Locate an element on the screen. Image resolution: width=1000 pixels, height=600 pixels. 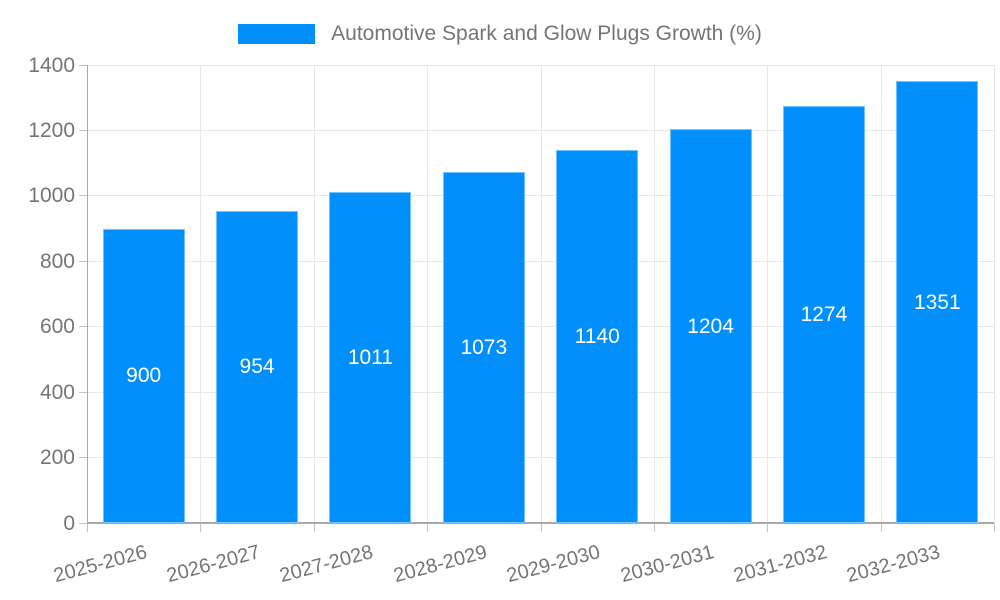
y-tick-label: 400 is located at coordinates (57, 392).